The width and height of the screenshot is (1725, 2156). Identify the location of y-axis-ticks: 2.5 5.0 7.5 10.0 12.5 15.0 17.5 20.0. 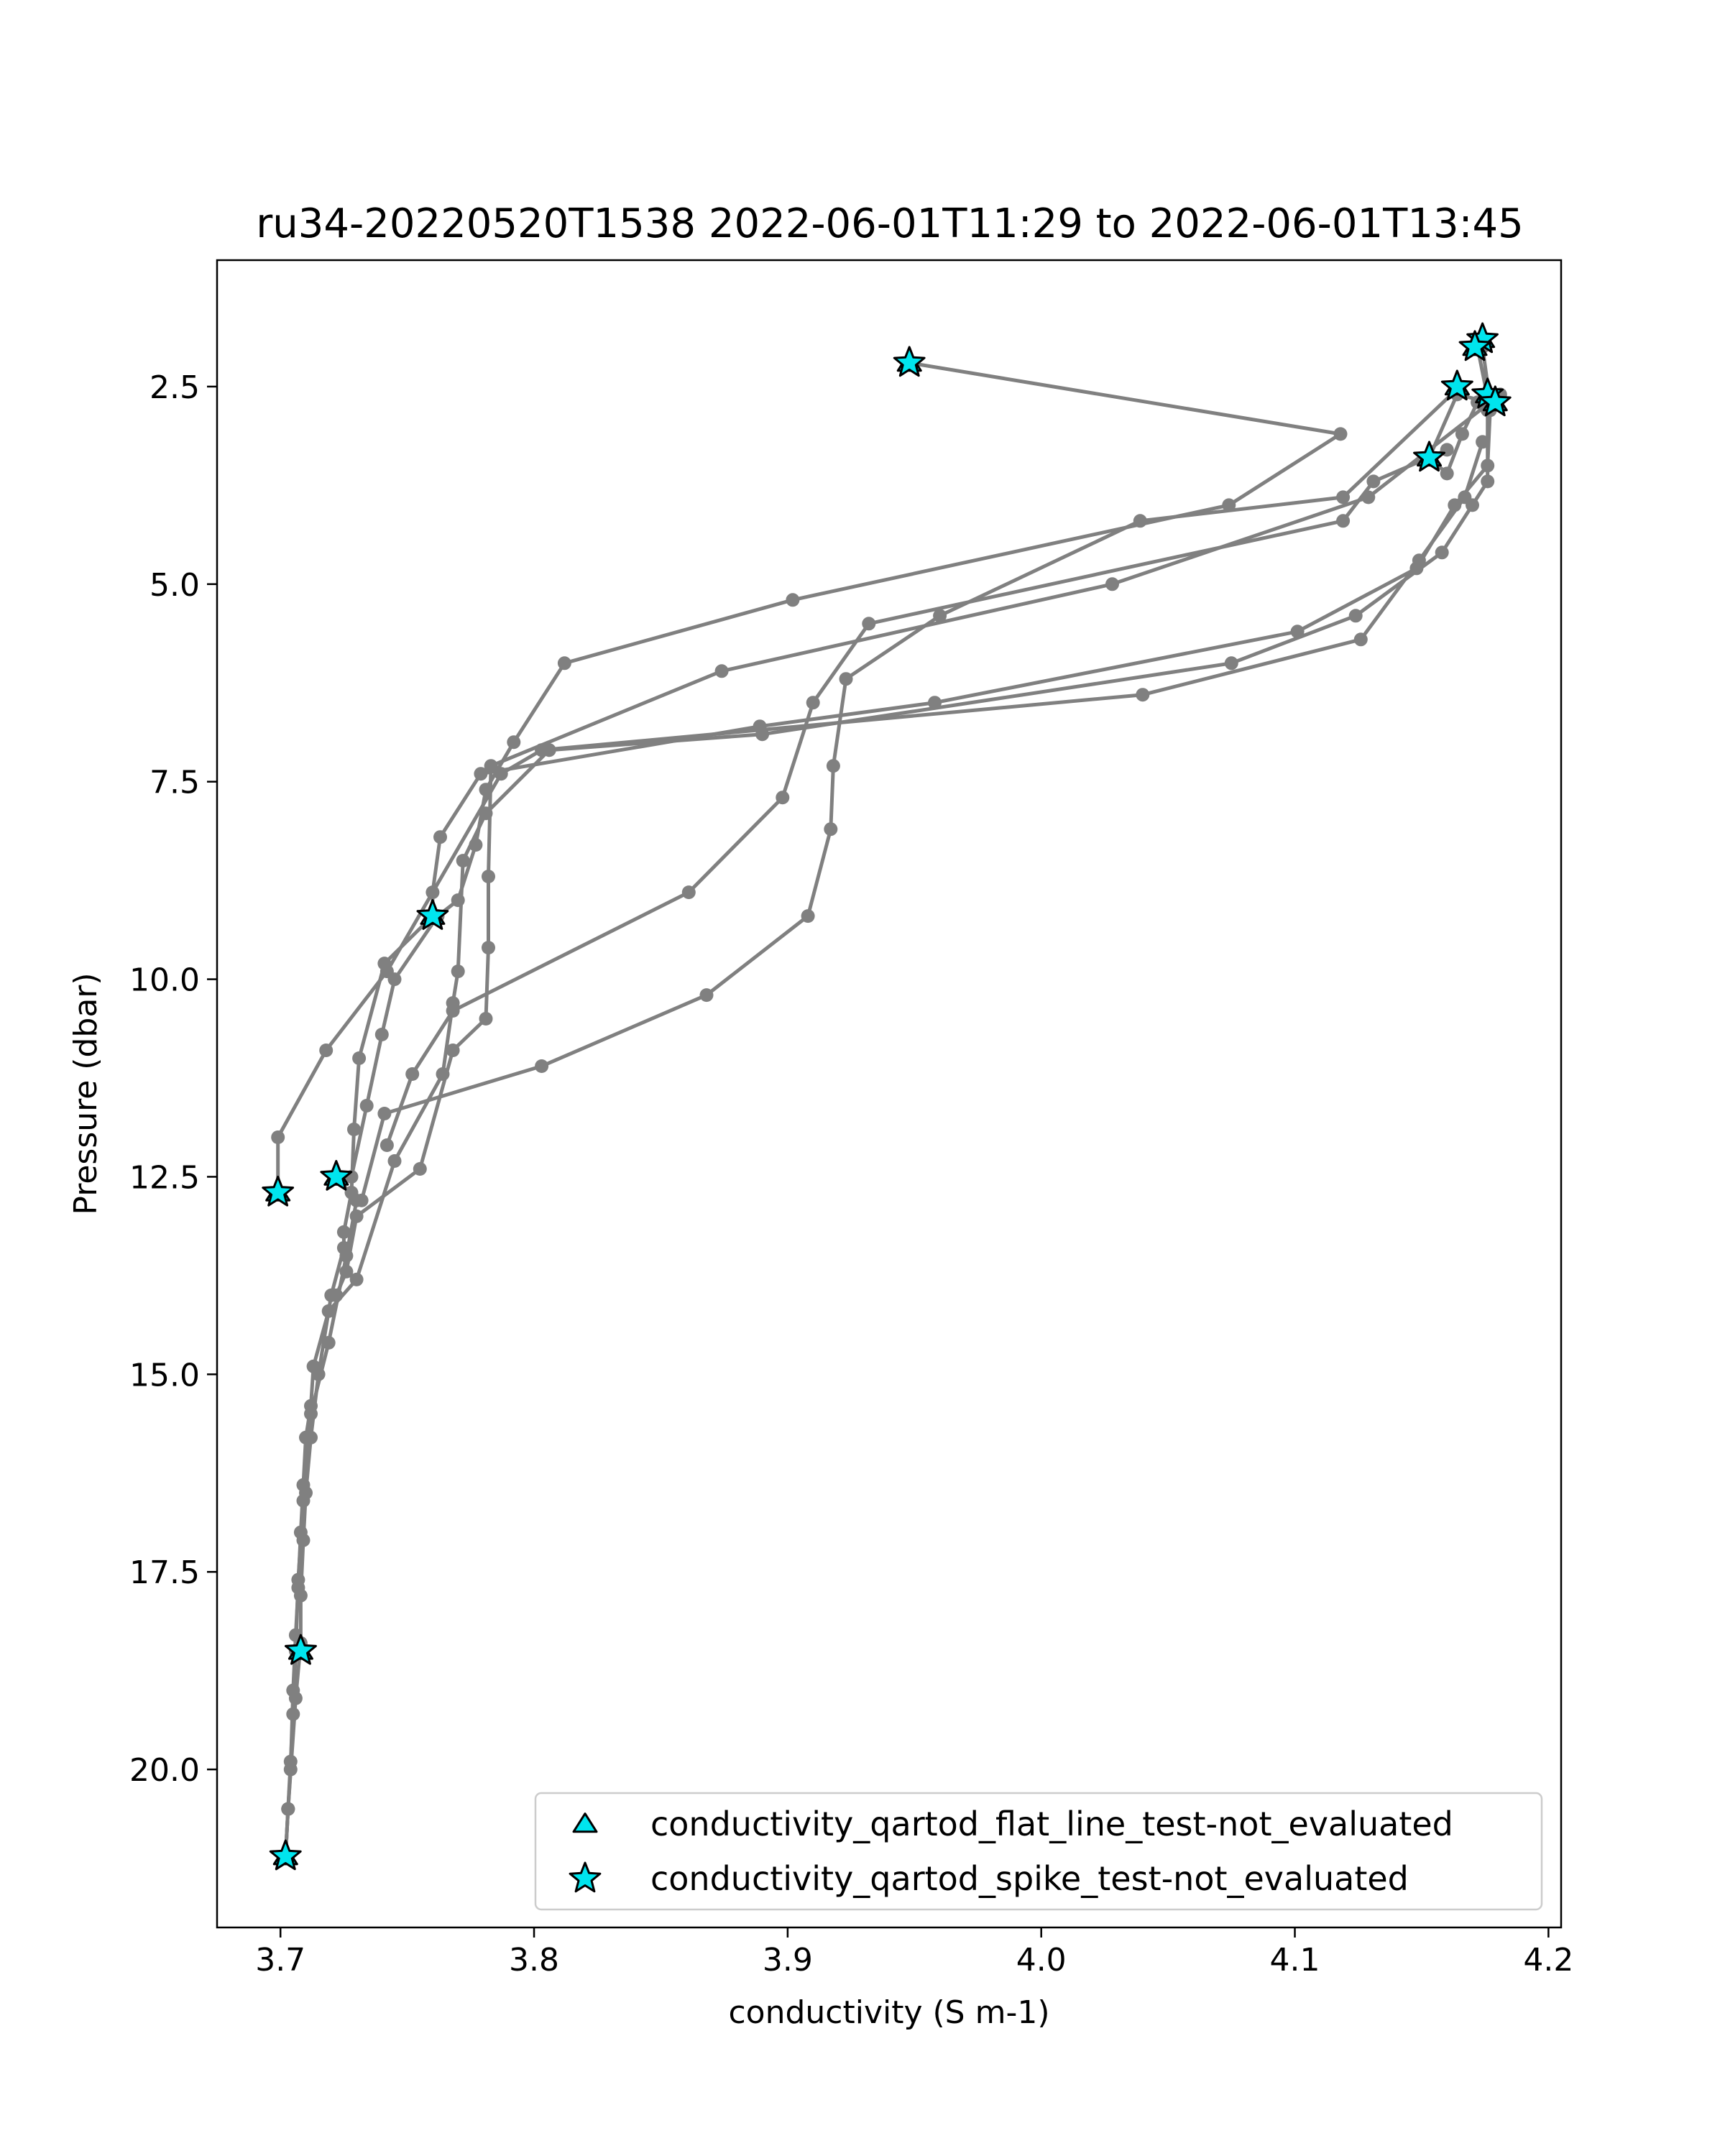
(173, 1079).